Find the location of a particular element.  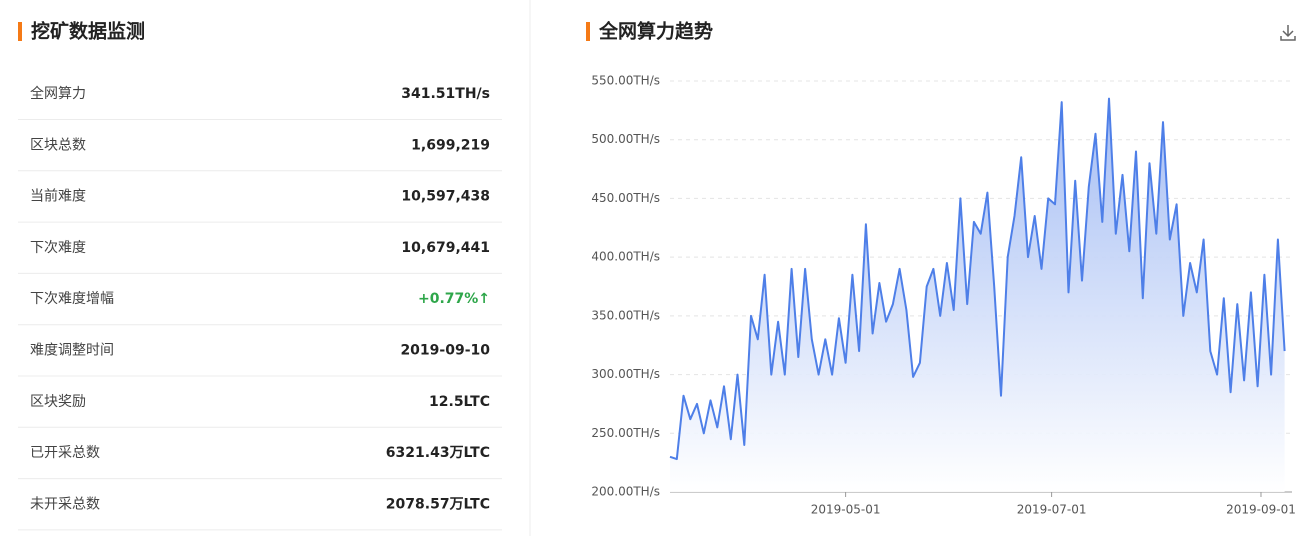

row-value: 12.5LTC is located at coordinates (459, 402).